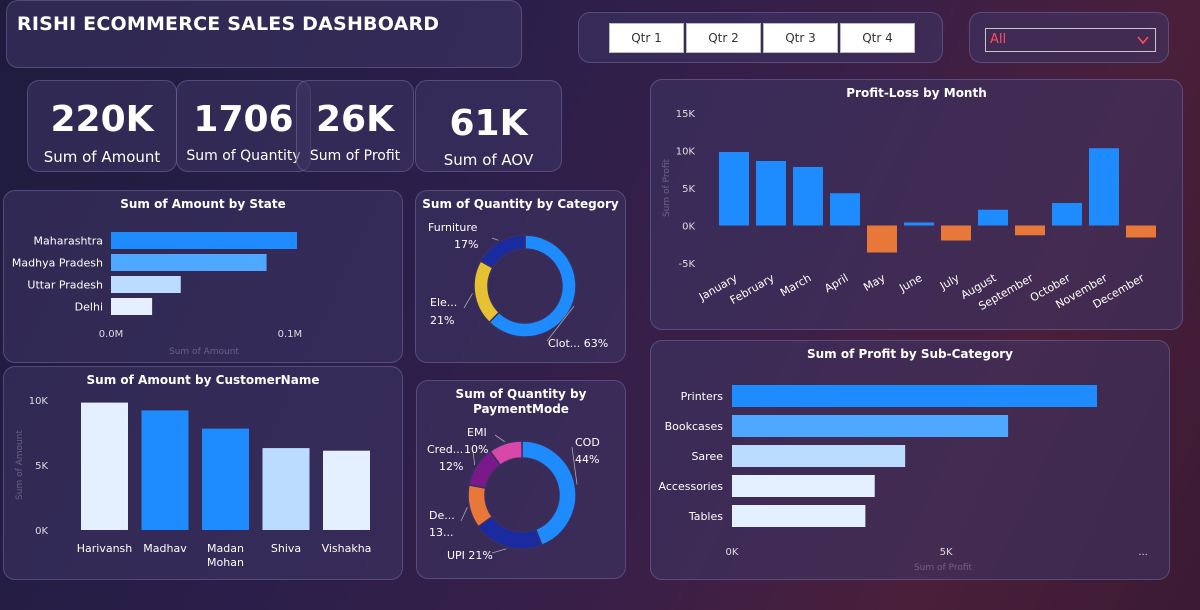 Image resolution: width=1200 pixels, height=610 pixels. What do you see at coordinates (691, 486) in the screenshot?
I see `label-accessories: Accessories` at bounding box center [691, 486].